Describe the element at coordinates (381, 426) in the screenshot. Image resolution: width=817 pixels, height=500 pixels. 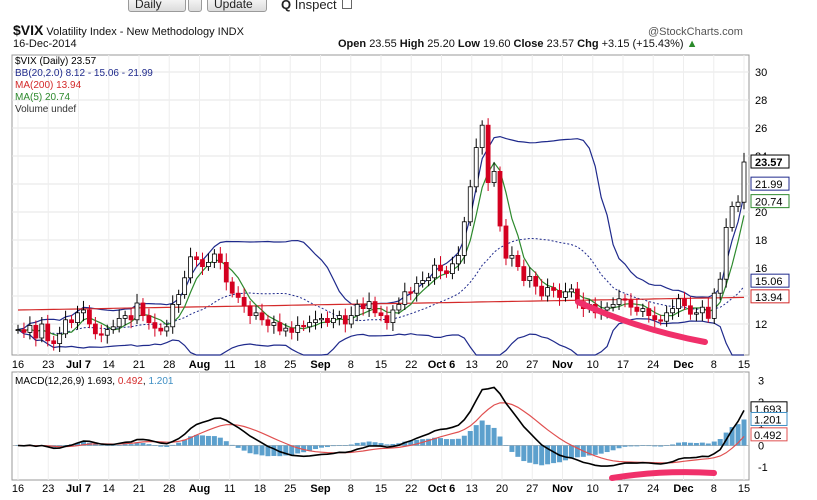
I see `macd-line` at that location.